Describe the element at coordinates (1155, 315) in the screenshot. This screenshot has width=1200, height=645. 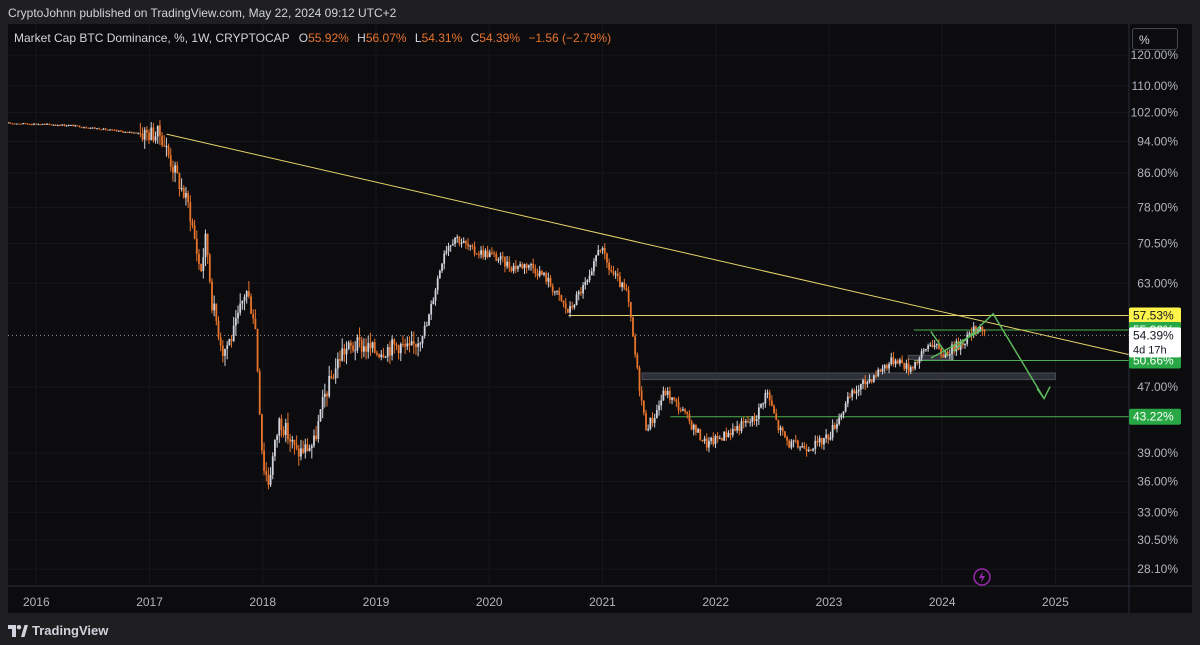
I see `level-label-bg` at that location.